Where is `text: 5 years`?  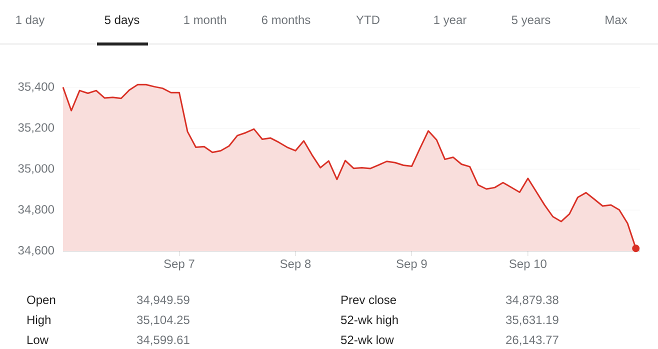 text: 5 years is located at coordinates (531, 21).